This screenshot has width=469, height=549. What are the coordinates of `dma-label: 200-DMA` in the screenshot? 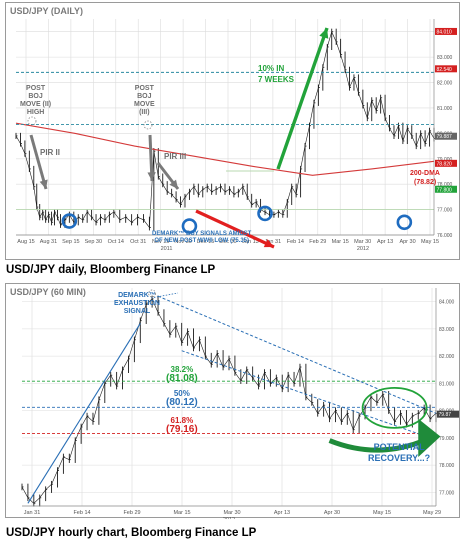 It's located at (425, 173).